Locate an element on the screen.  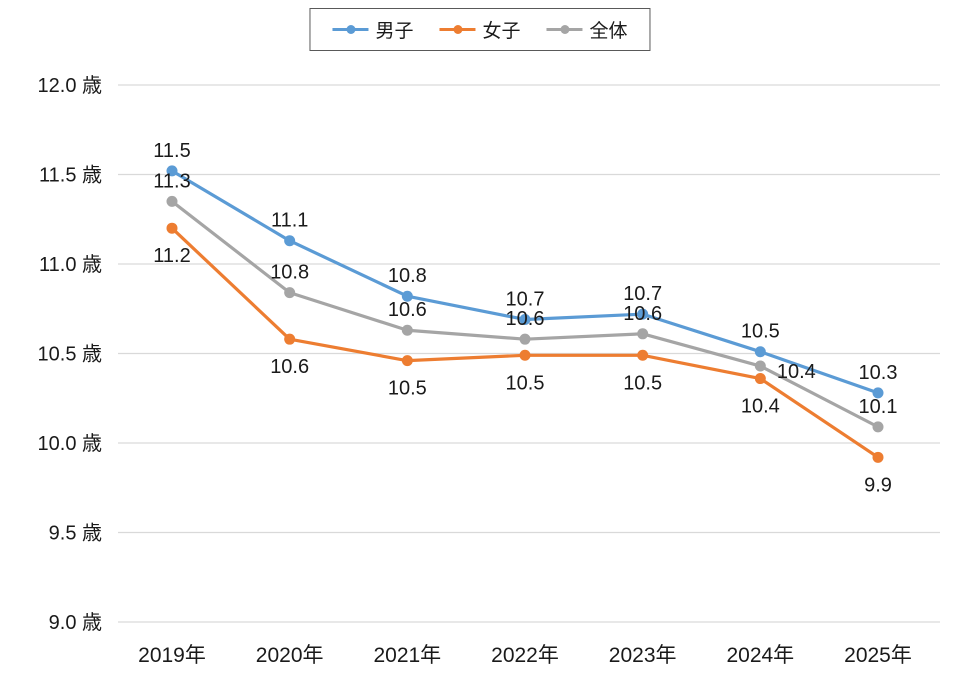
y-tick-label: 10.5 歳 is located at coordinates (70, 354).